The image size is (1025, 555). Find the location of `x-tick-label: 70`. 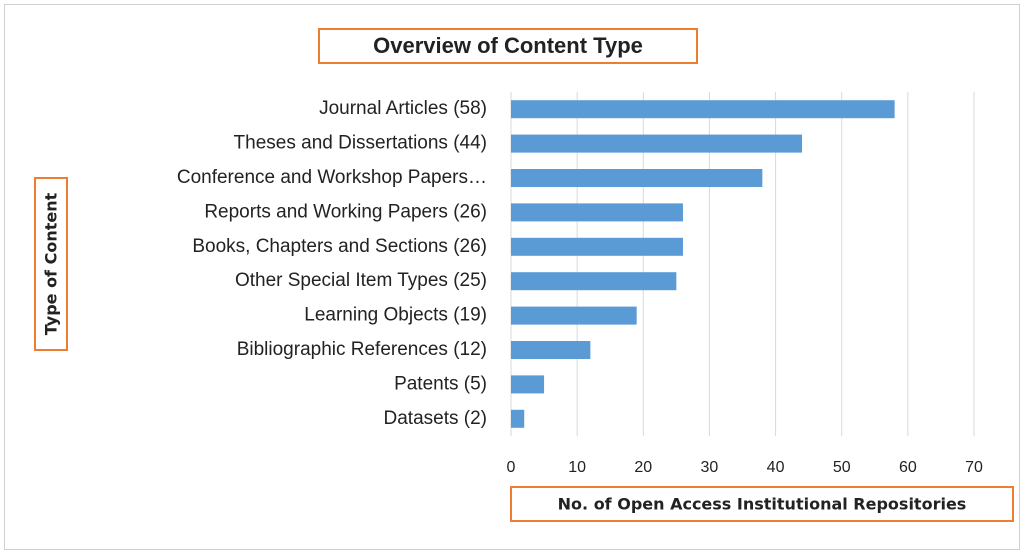

x-tick-label: 70 is located at coordinates (974, 467).